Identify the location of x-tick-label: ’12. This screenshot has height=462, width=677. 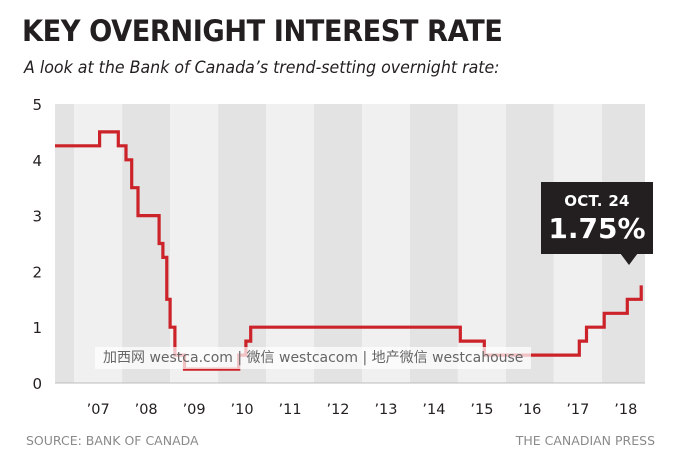
(337, 410).